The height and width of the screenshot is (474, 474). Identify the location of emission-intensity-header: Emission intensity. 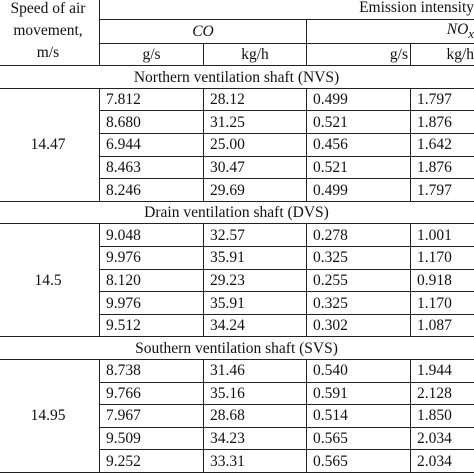
(286, 10).